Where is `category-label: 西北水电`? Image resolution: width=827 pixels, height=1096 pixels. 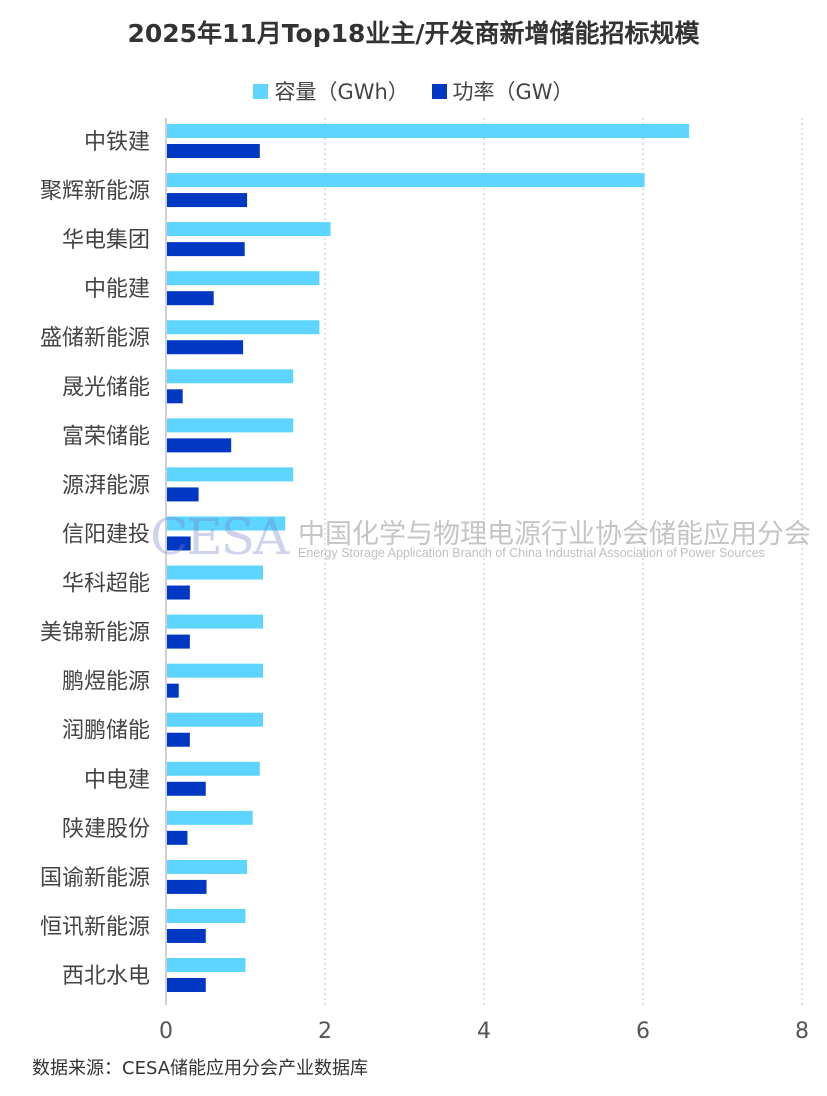
category-label: 西北水电 is located at coordinates (106, 976).